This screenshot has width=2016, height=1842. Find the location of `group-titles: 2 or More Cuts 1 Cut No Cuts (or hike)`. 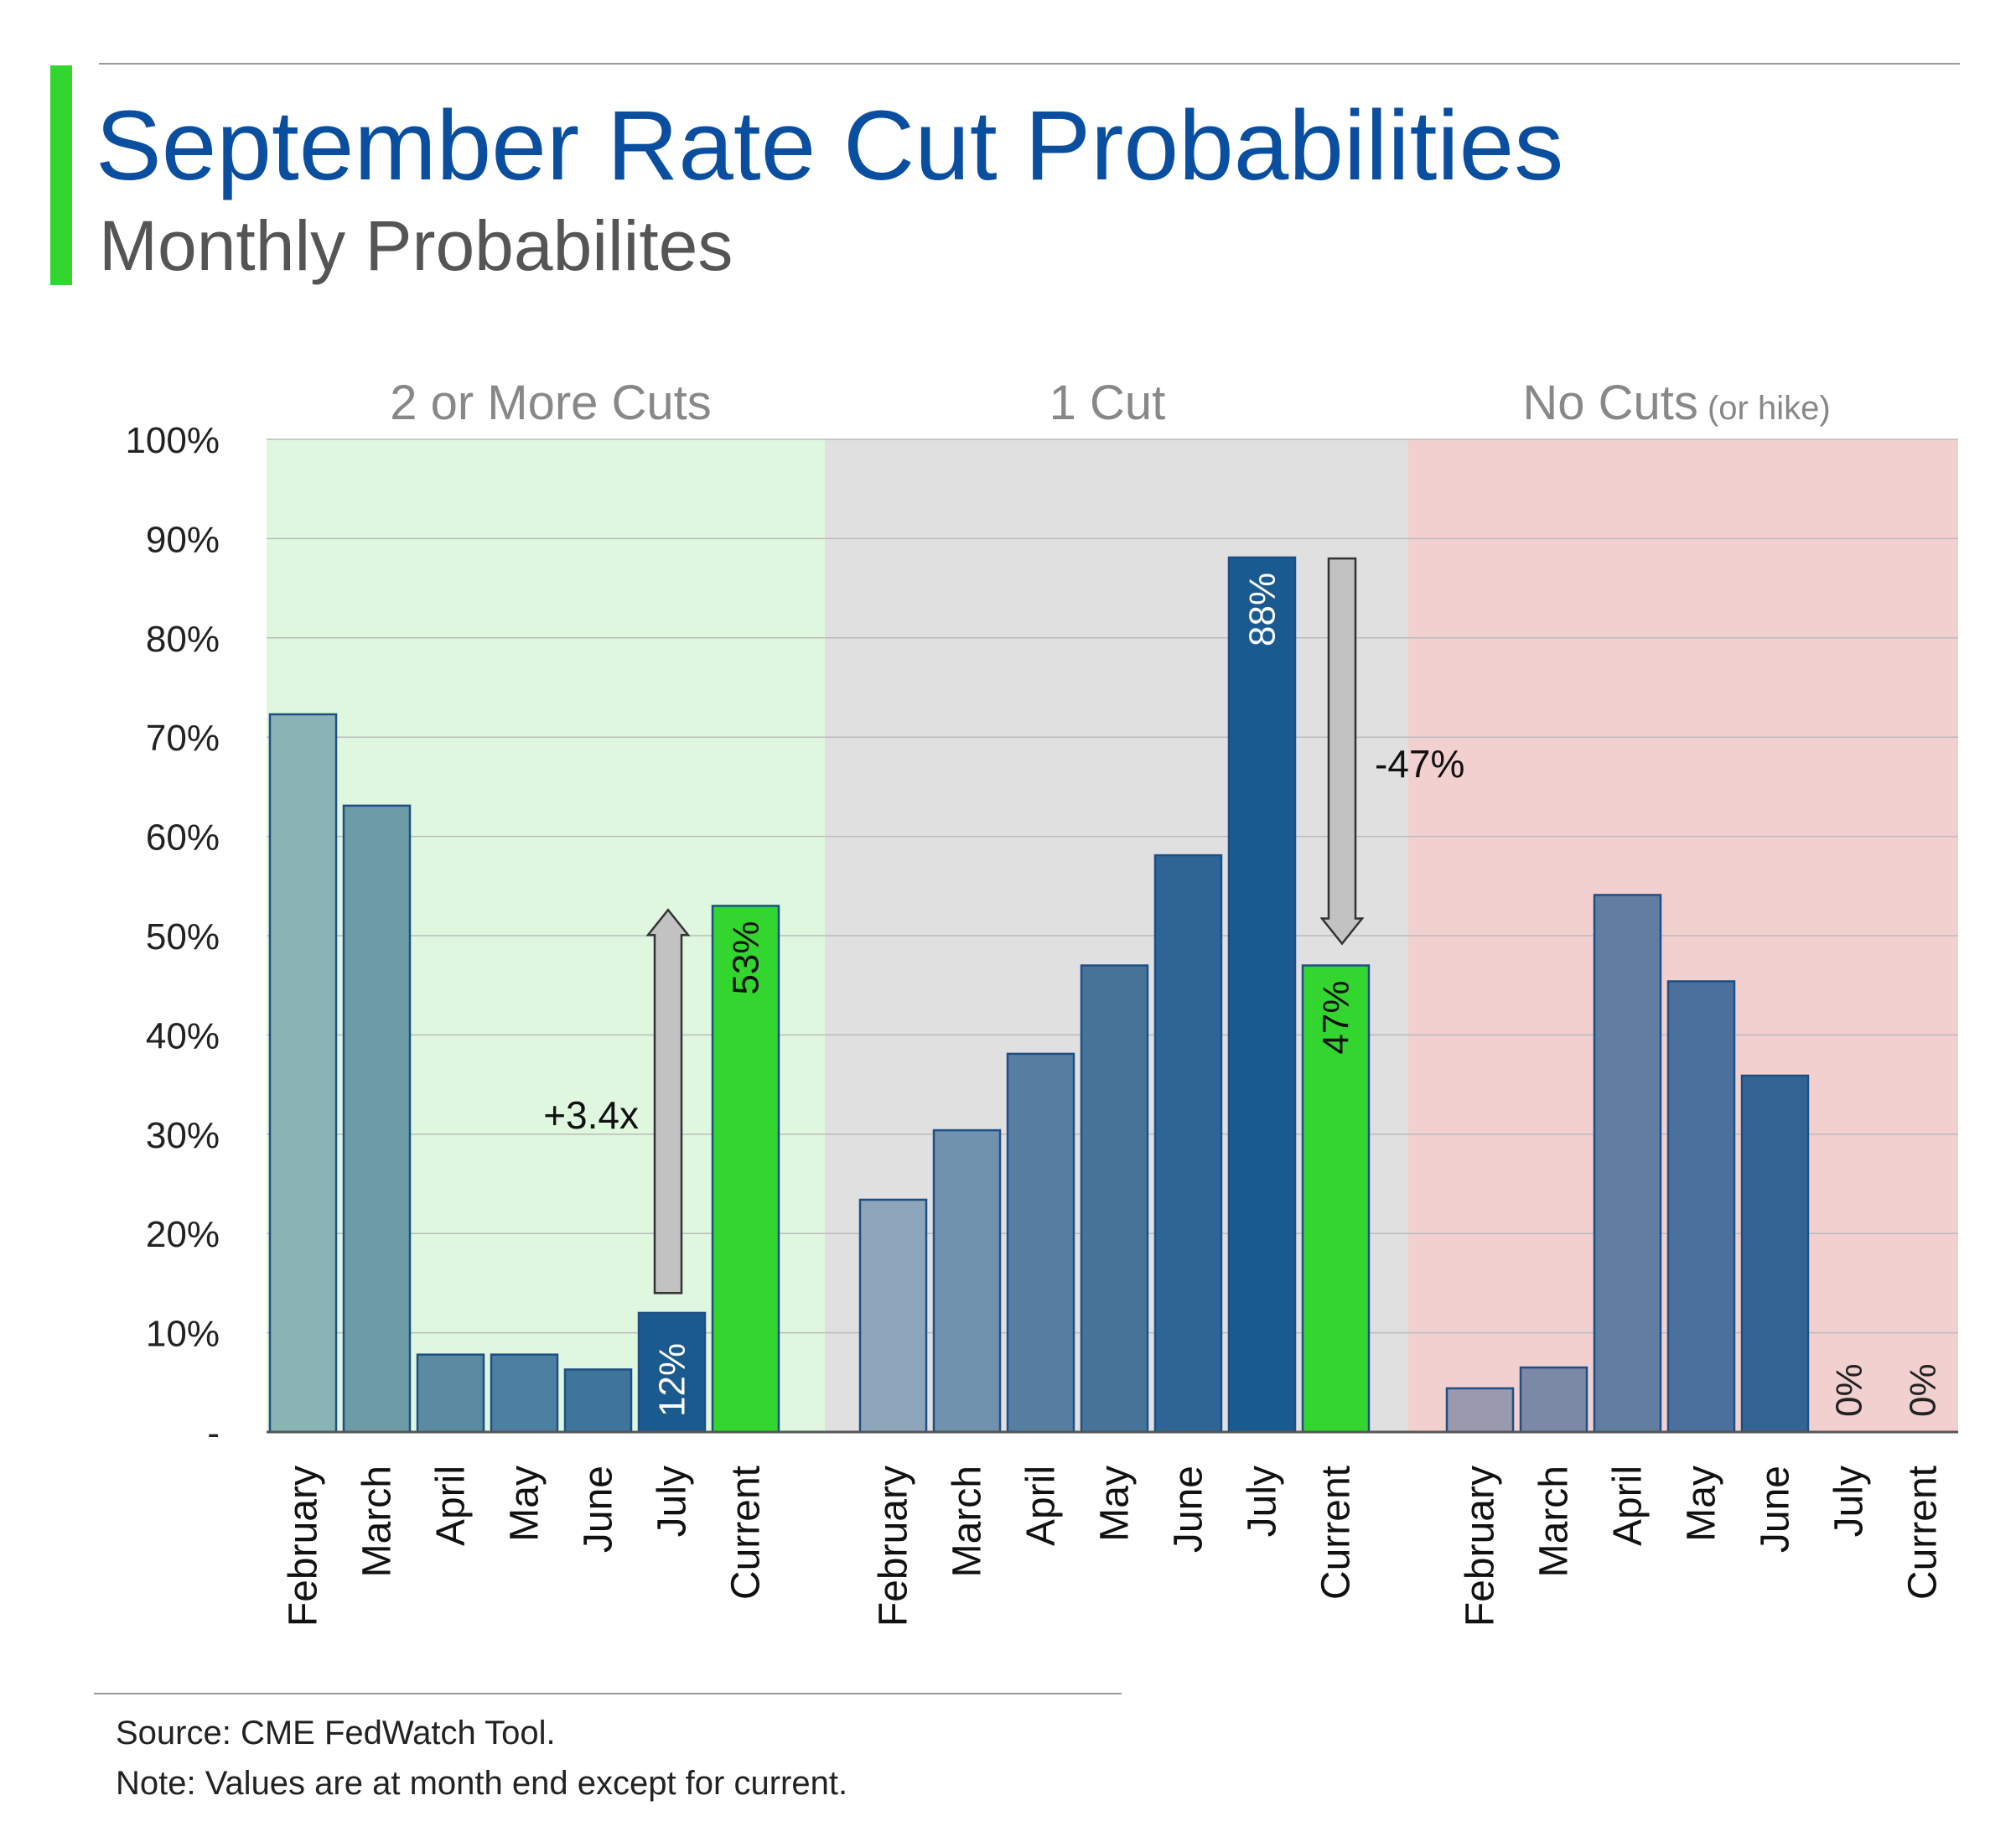

group-titles: 2 or More Cuts 1 Cut No Cuts (or hike) is located at coordinates (1110, 403).